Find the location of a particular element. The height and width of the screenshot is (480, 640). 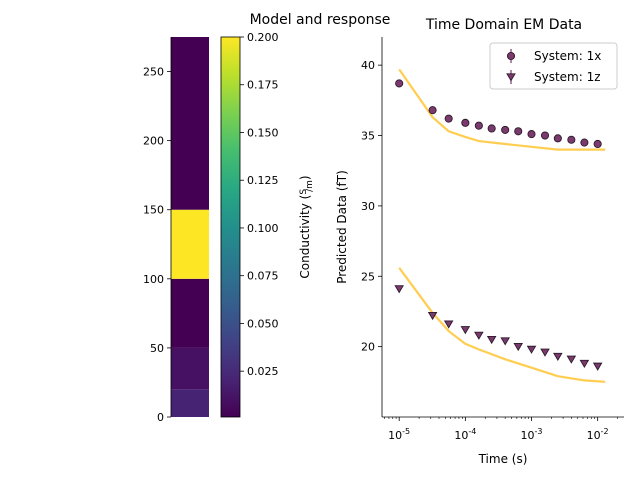

colorbar-label: Conductivity (S/m) is located at coordinates (306, 226).